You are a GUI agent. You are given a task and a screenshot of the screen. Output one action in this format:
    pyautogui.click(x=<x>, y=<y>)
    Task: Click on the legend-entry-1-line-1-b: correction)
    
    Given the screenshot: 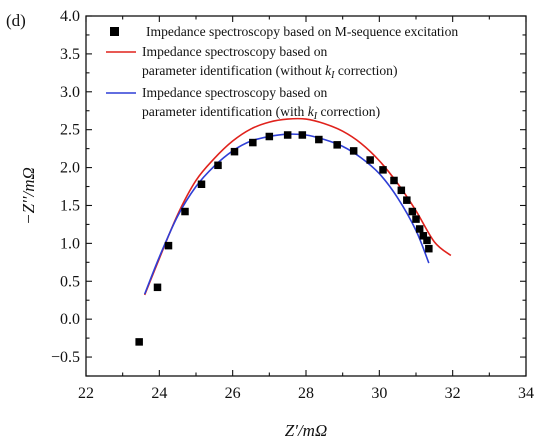 What is the action you would take?
    pyautogui.click(x=365, y=71)
    